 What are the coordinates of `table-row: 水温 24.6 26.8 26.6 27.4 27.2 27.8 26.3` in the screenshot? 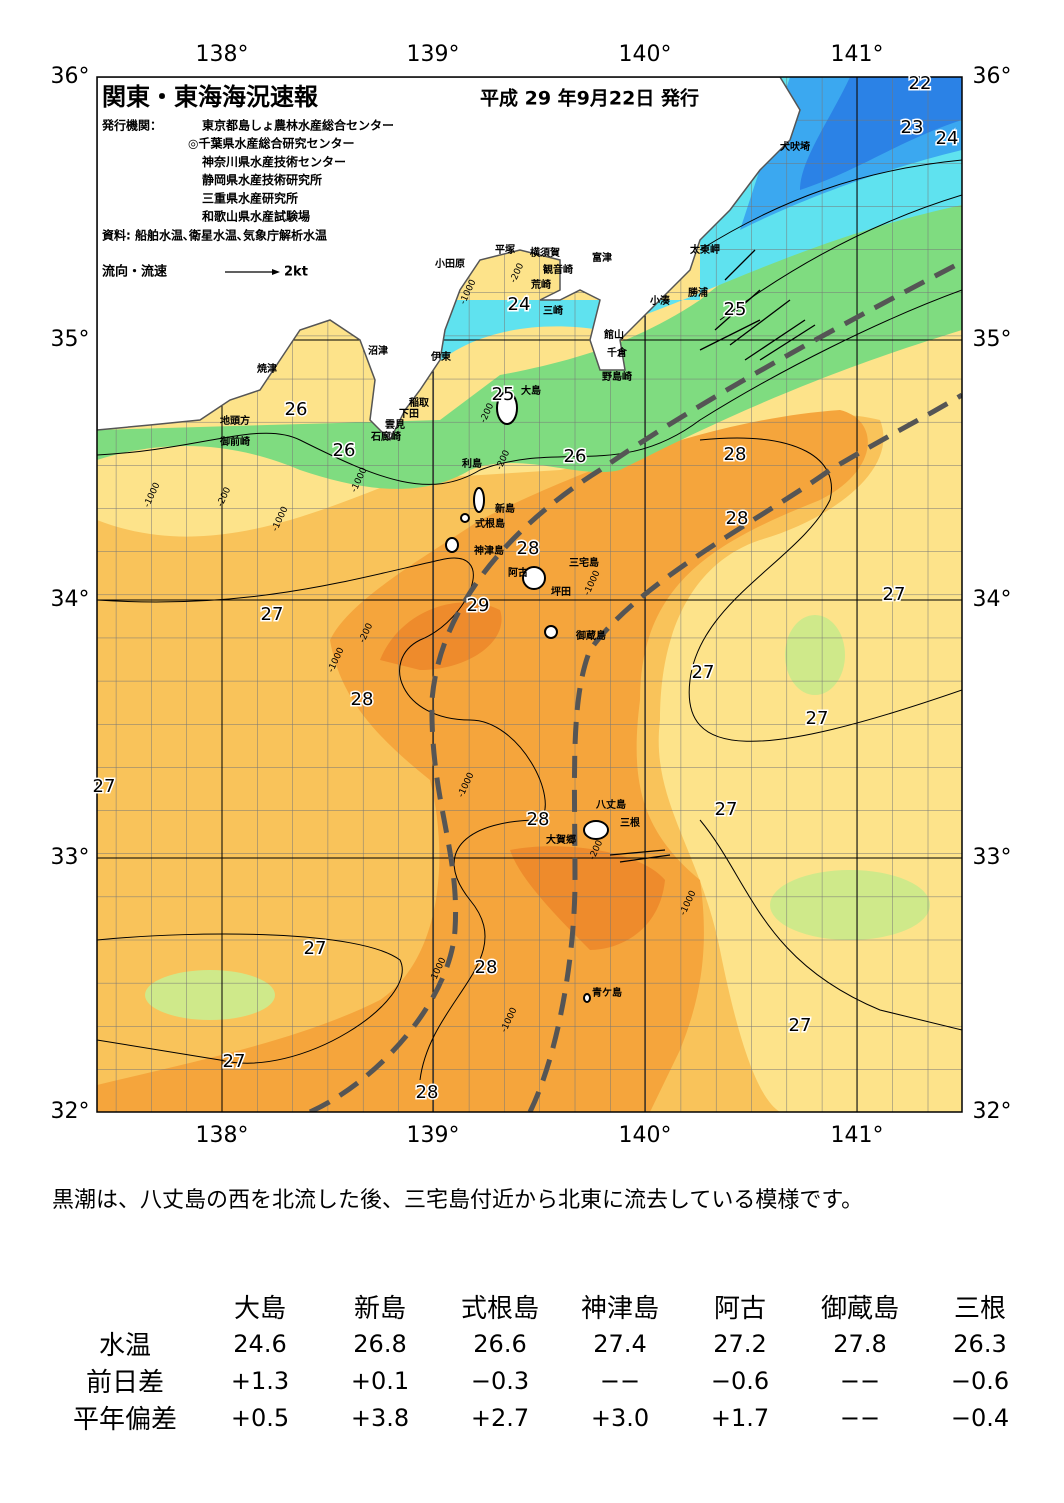 It's located at (545, 1343).